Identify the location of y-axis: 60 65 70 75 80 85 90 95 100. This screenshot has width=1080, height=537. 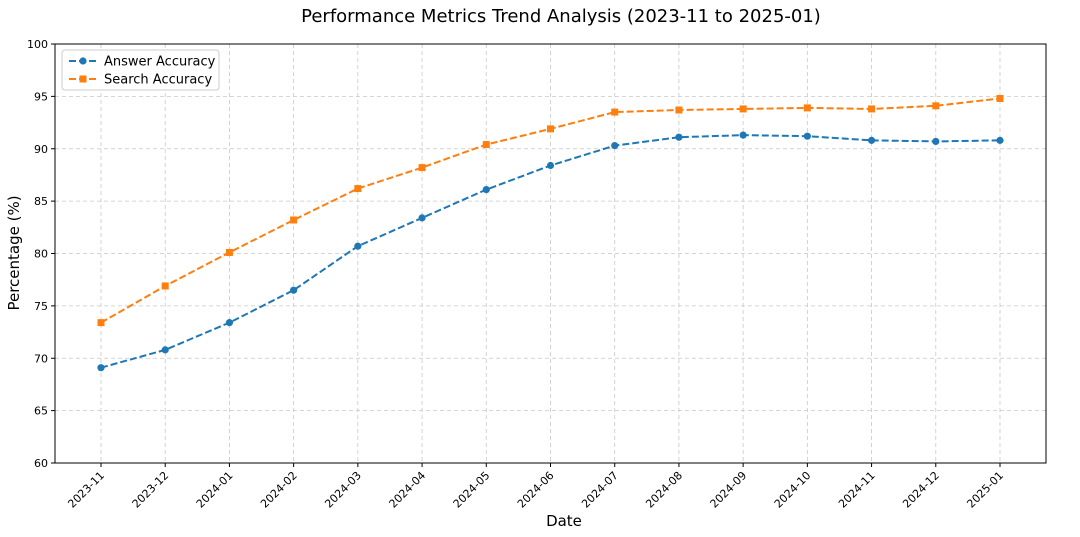
(41, 254).